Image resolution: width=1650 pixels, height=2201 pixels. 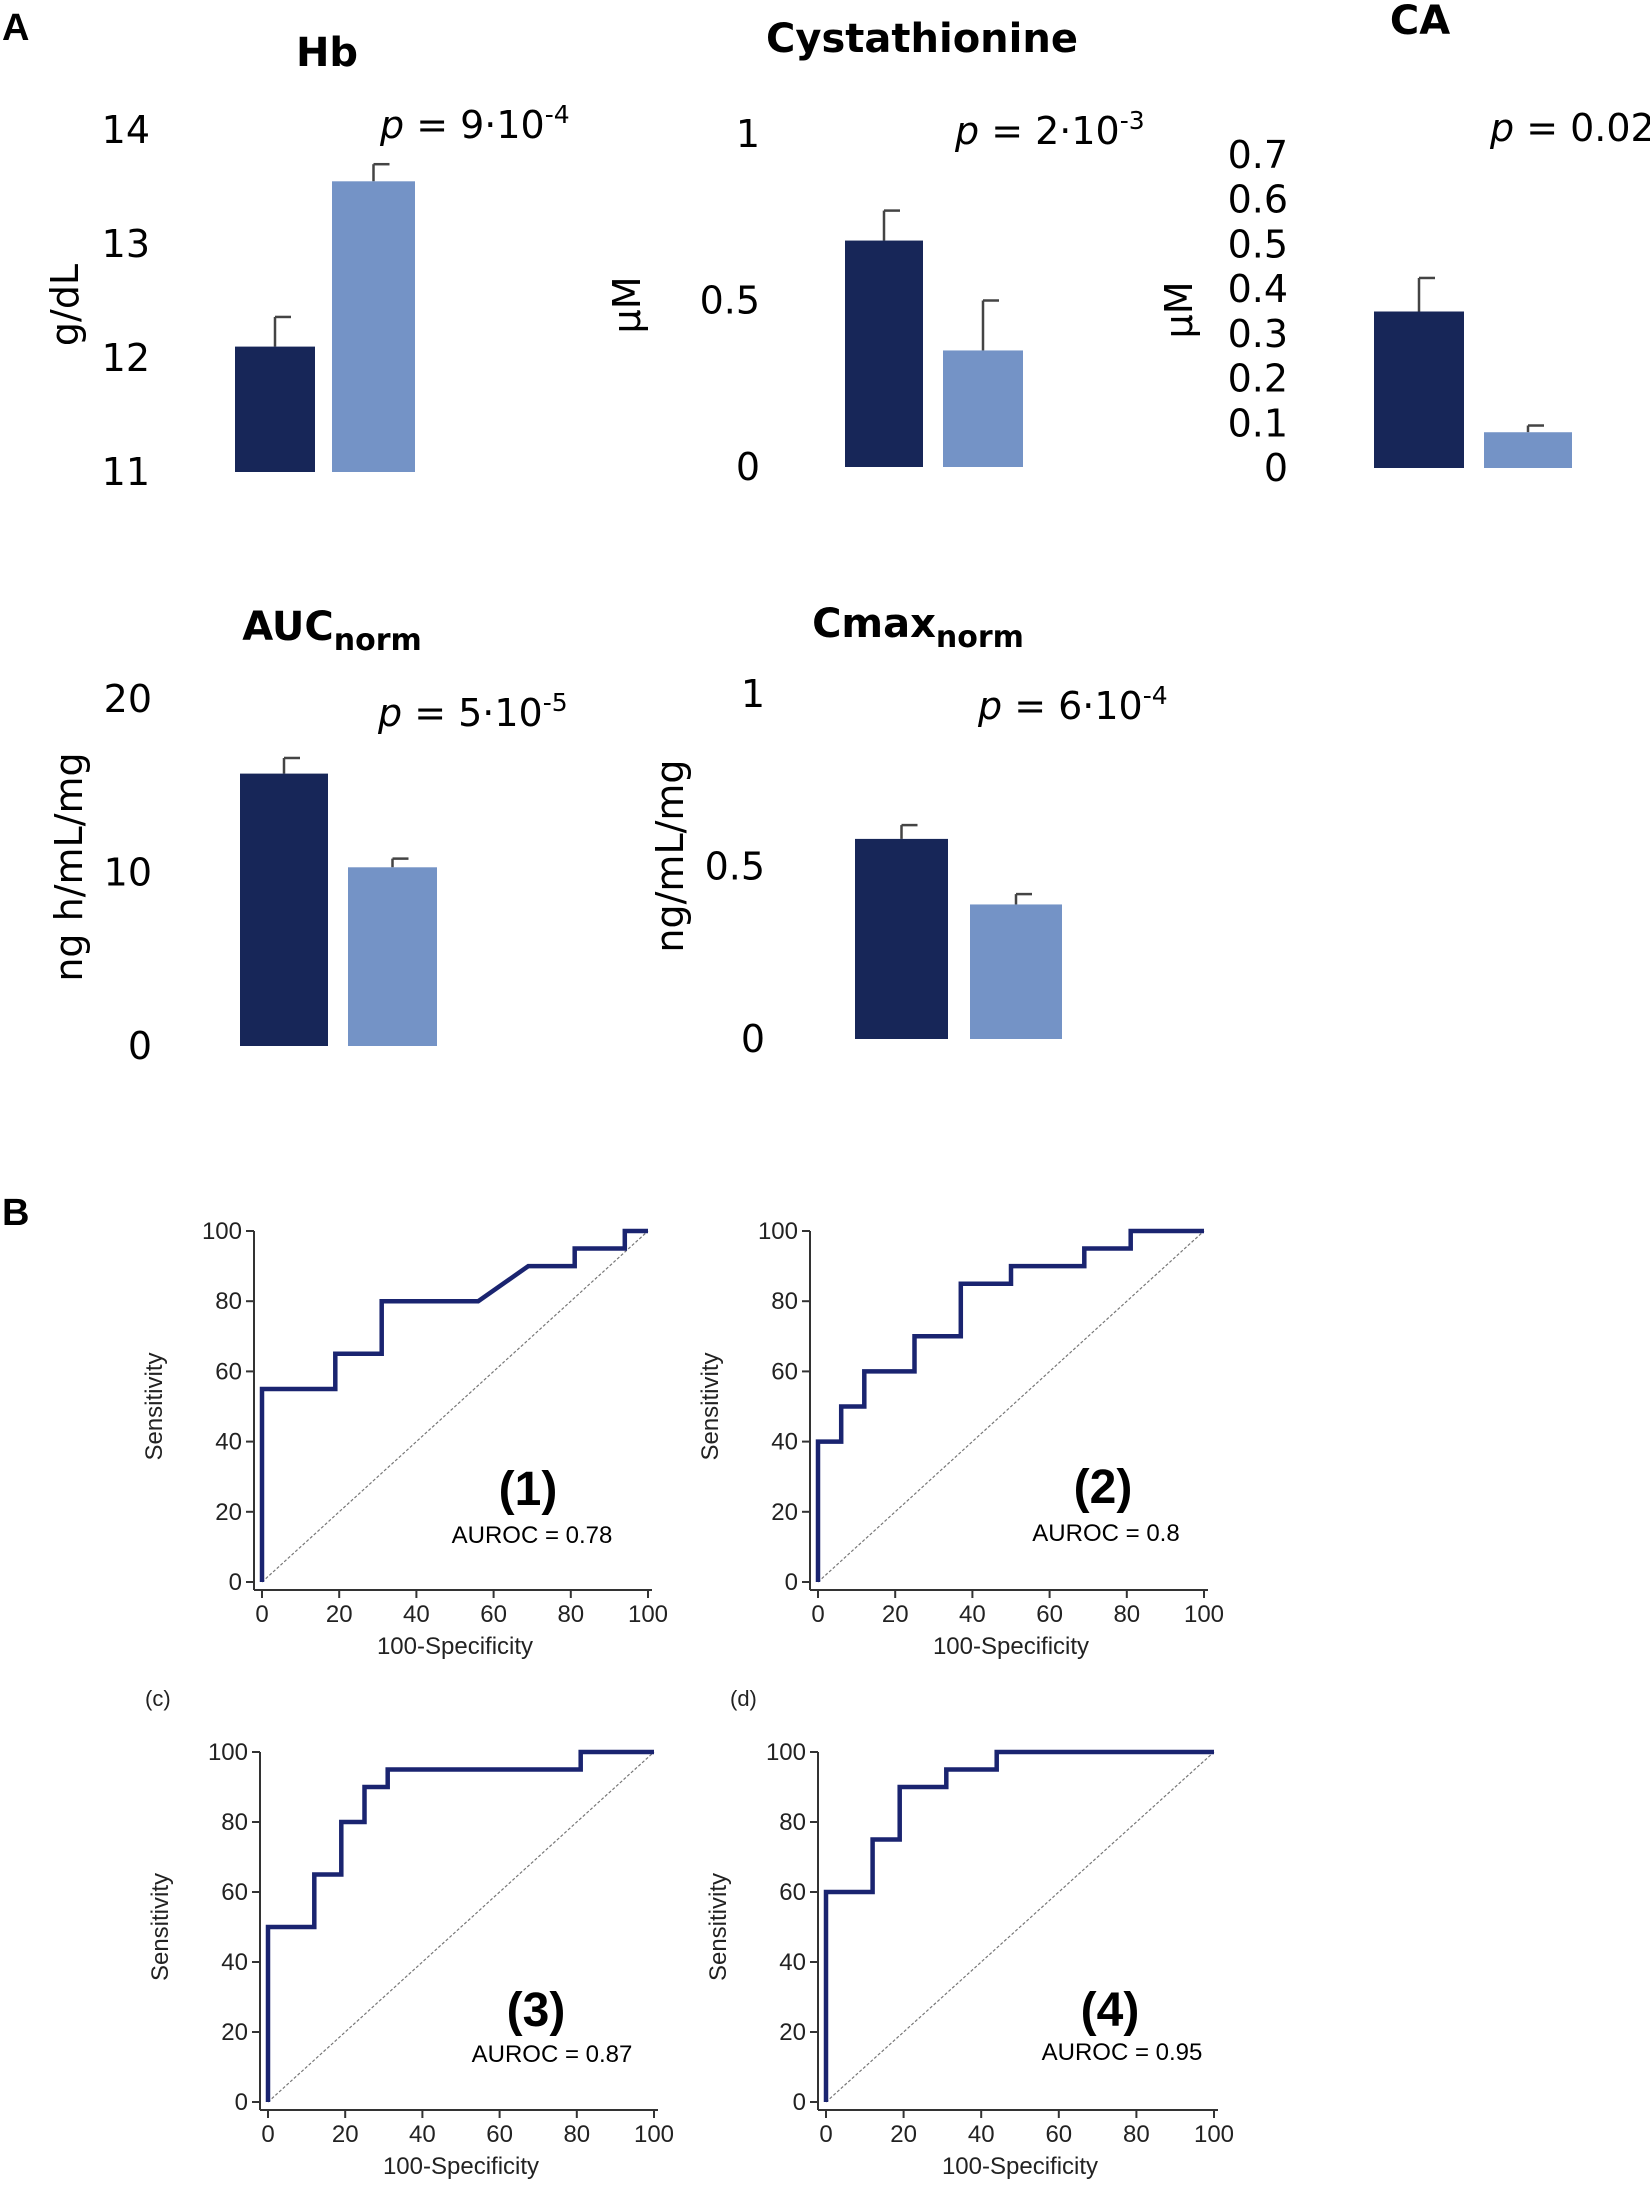 What do you see at coordinates (288, 627) in the screenshot?
I see `chart-title-main: AUC` at bounding box center [288, 627].